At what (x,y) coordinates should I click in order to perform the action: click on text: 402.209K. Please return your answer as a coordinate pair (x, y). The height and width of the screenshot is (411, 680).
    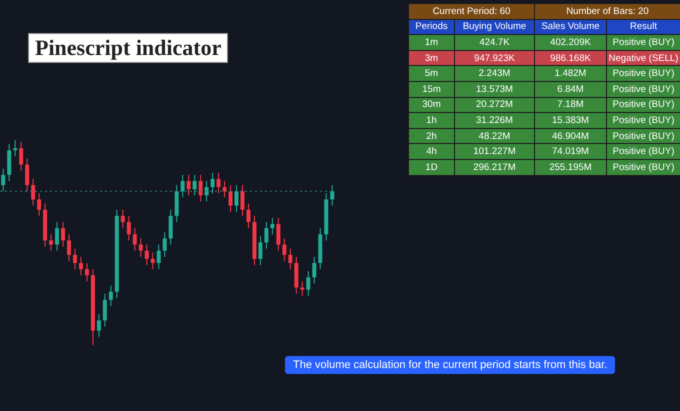
    Looking at the image, I should click on (571, 42).